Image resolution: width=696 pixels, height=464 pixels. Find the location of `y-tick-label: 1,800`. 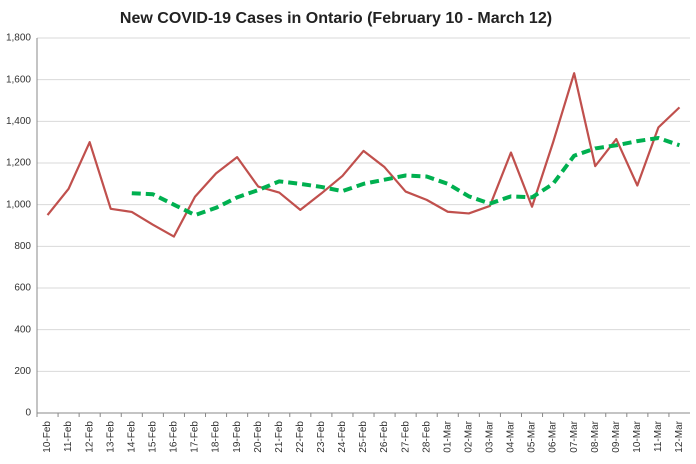

y-tick-label: 1,800 is located at coordinates (18, 38).